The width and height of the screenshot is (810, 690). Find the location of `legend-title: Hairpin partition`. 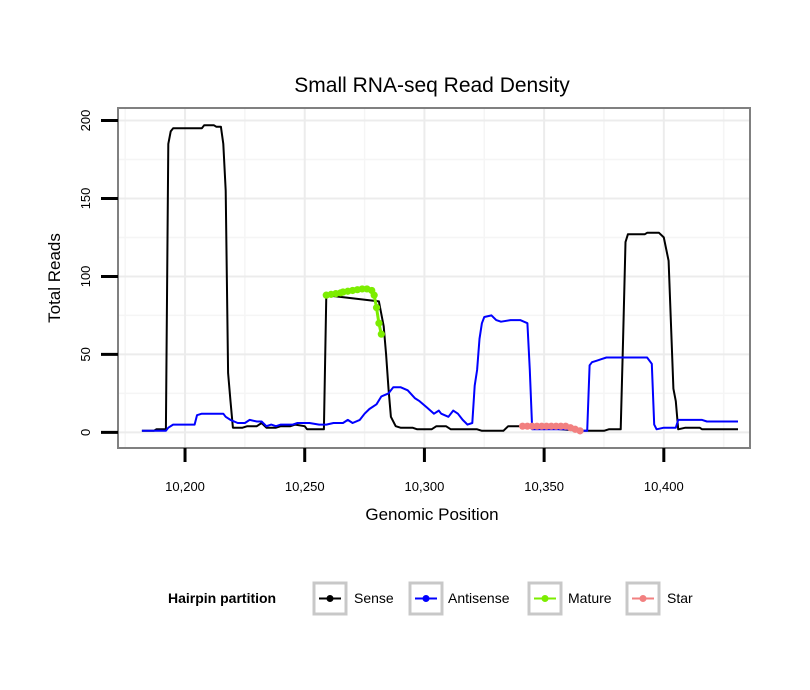

legend-title: Hairpin partition is located at coordinates (222, 598).